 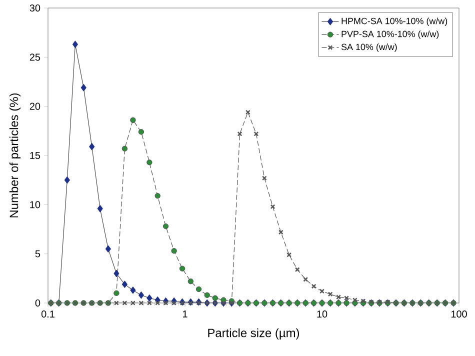 I want to click on x-tick-label: 10, so click(x=322, y=314).